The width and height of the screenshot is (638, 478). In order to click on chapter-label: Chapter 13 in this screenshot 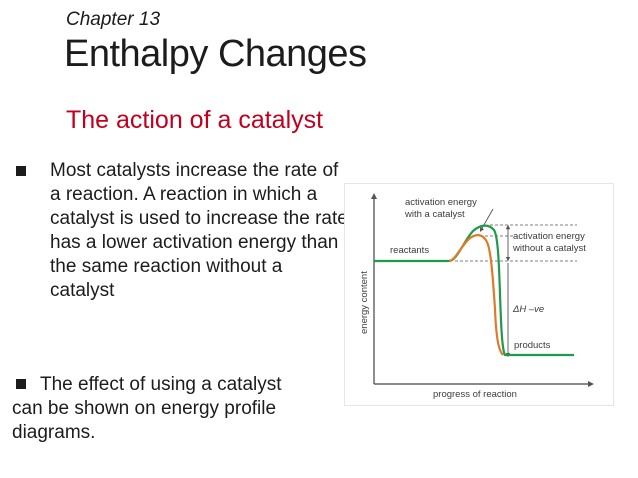, I will do `click(113, 19)`.